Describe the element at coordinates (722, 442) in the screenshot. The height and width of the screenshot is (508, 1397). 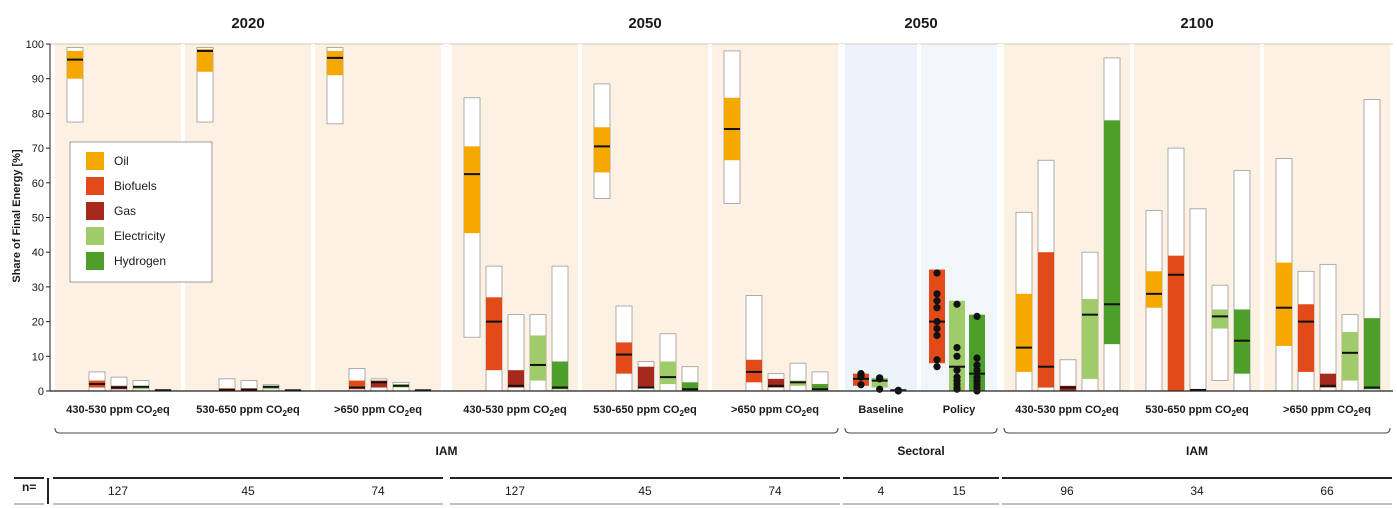
I see `group-brackets: IAM Sectoral IAM` at that location.